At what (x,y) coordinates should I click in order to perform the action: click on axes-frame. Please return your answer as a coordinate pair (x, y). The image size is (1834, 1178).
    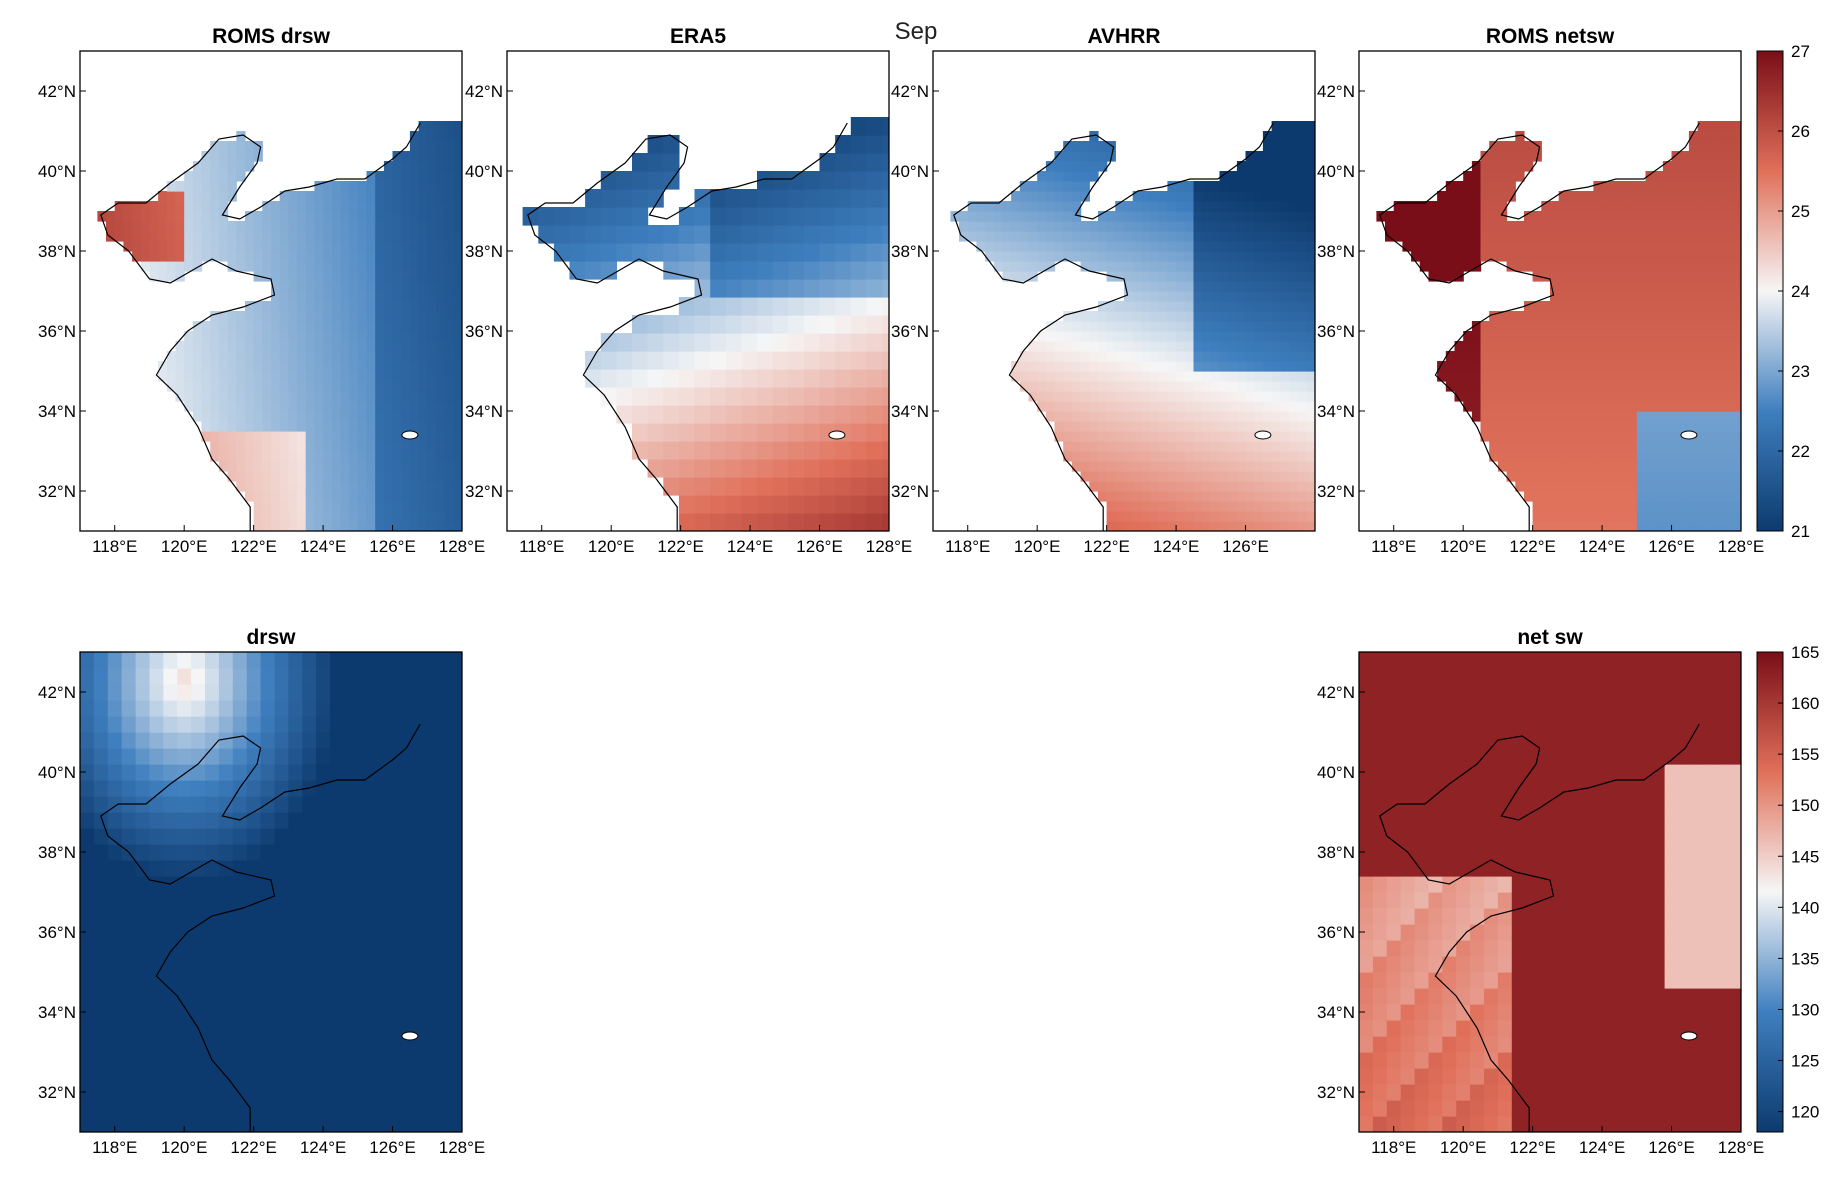
    Looking at the image, I should click on (1124, 291).